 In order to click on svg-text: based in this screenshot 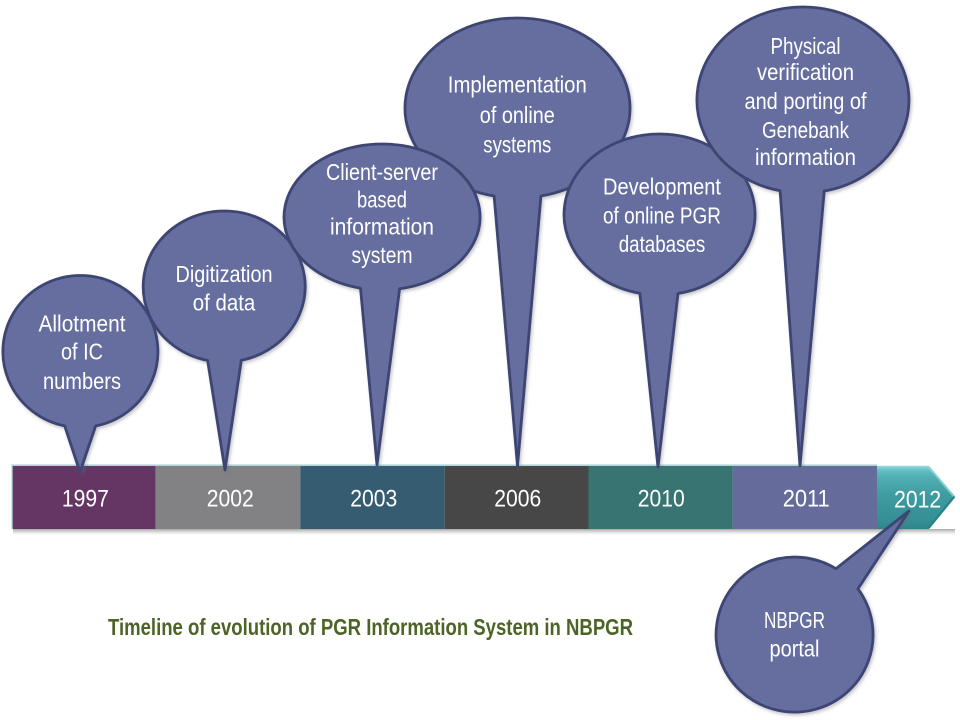, I will do `click(382, 199)`.